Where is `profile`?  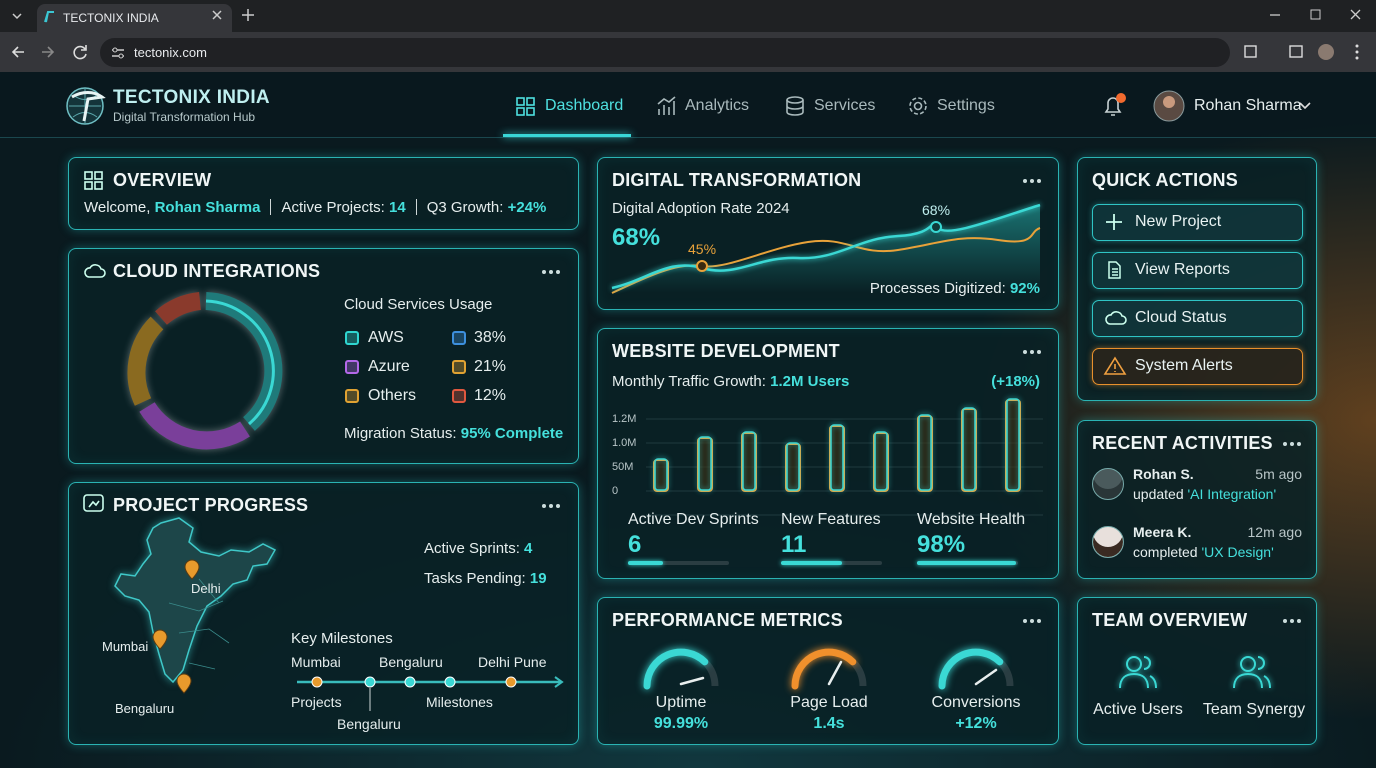
profile is located at coordinates (1326, 52).